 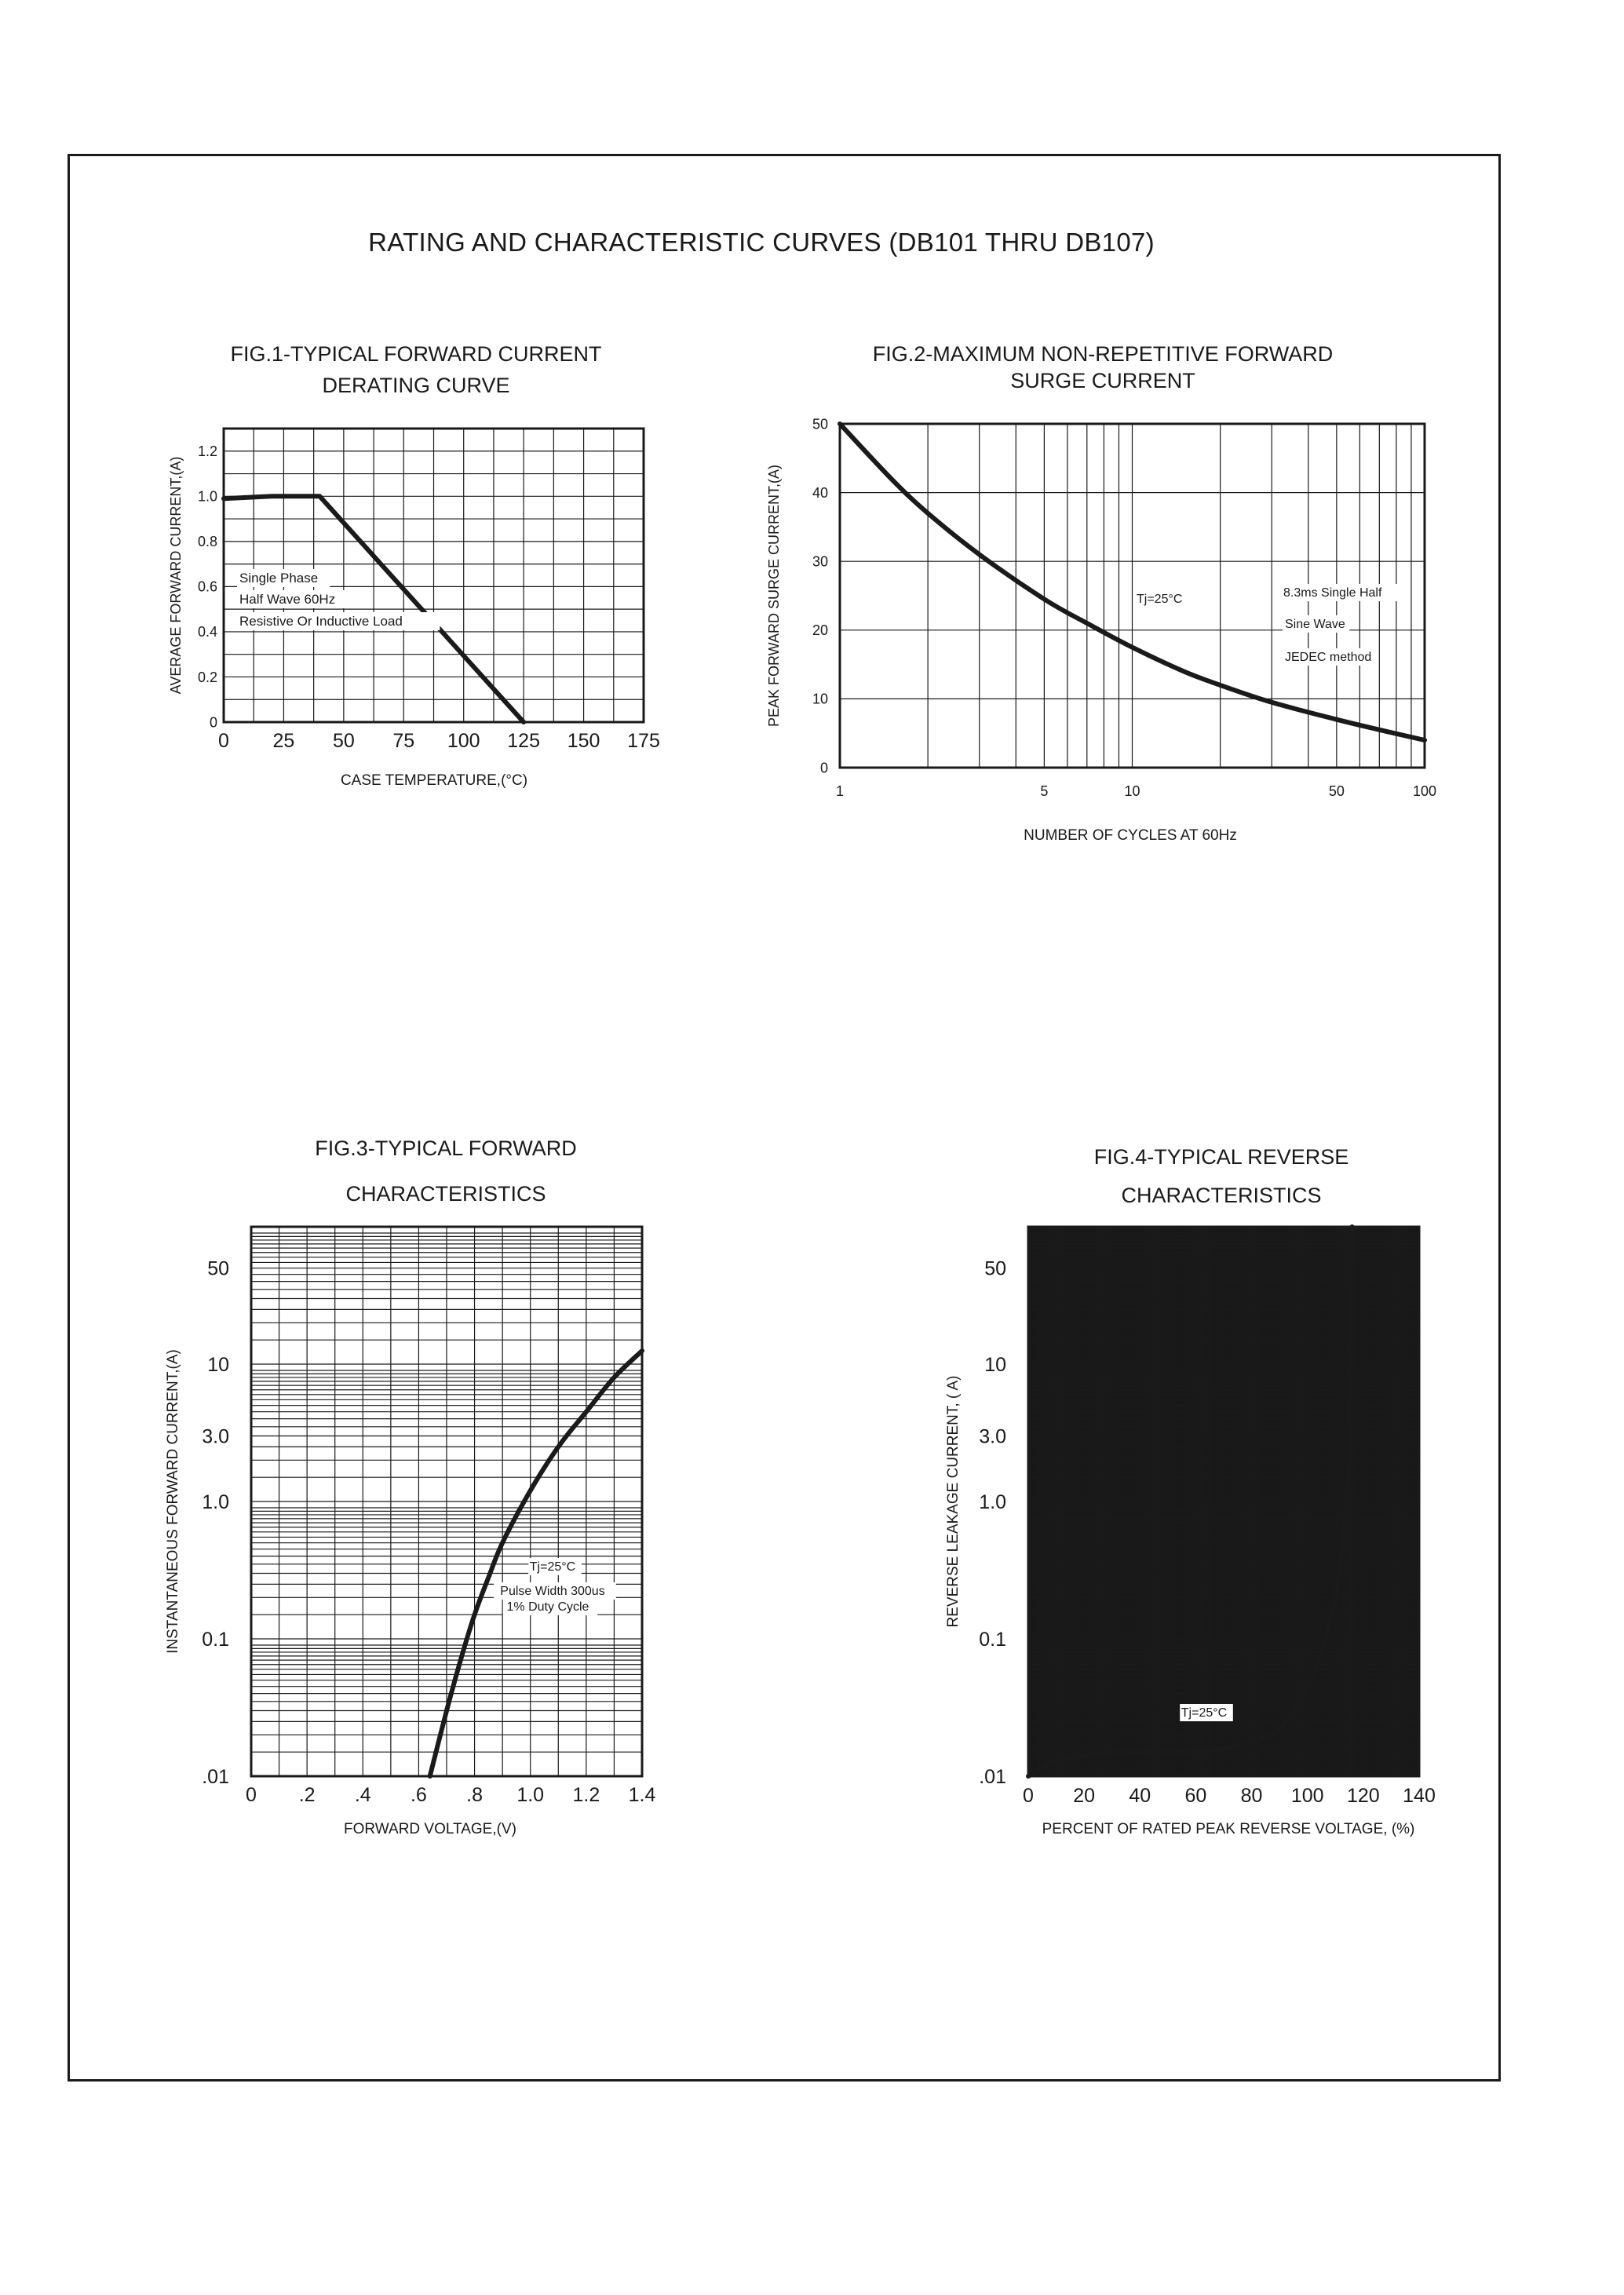 What do you see at coordinates (208, 497) in the screenshot?
I see `fig1-ytick-label: 1.0` at bounding box center [208, 497].